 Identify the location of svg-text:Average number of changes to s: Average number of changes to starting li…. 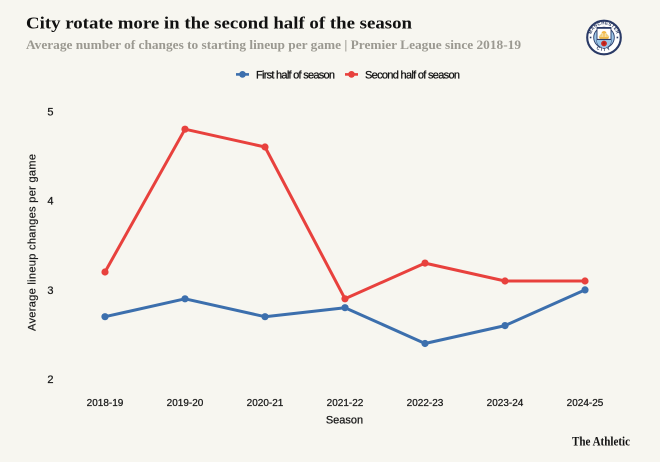
(273, 45).